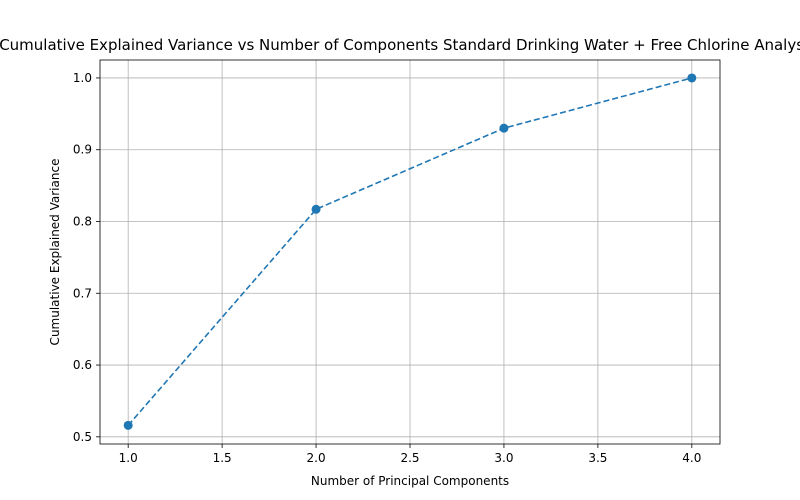 Image resolution: width=800 pixels, height=500 pixels. What do you see at coordinates (597, 458) in the screenshot?
I see `x-tick-label: 3.5` at bounding box center [597, 458].